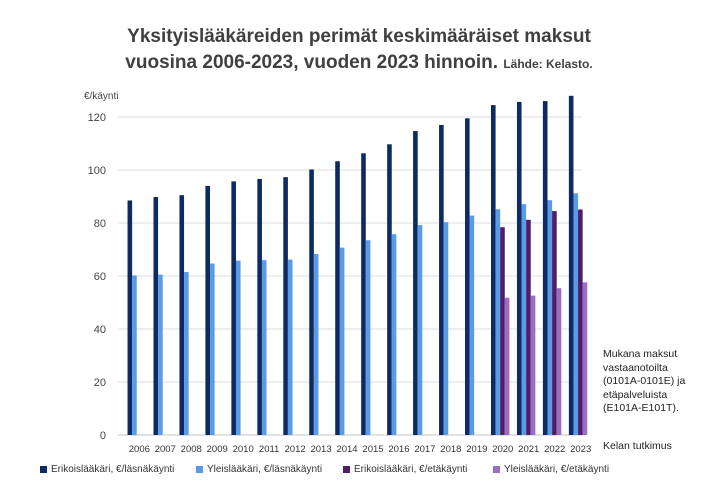  Describe the element at coordinates (635, 394) in the screenshot. I see `note-line: etäpalveluista` at that location.